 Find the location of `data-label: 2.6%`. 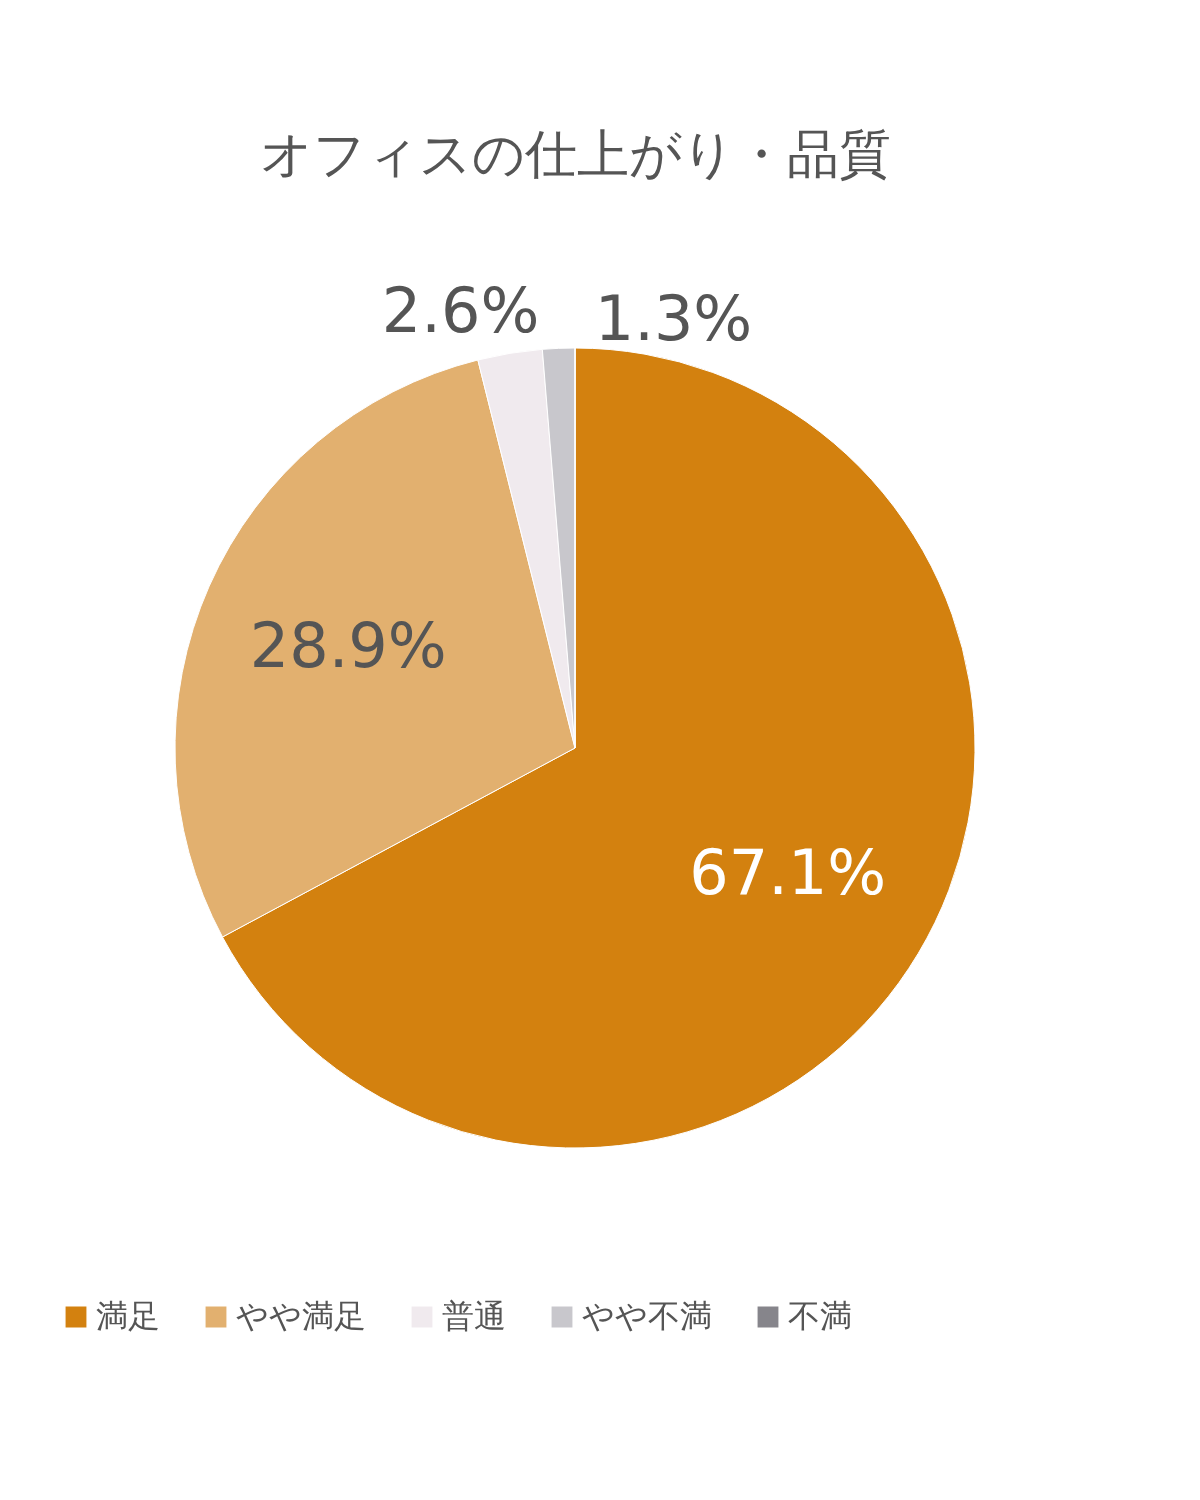

data-label: 2.6% is located at coordinates (460, 311).